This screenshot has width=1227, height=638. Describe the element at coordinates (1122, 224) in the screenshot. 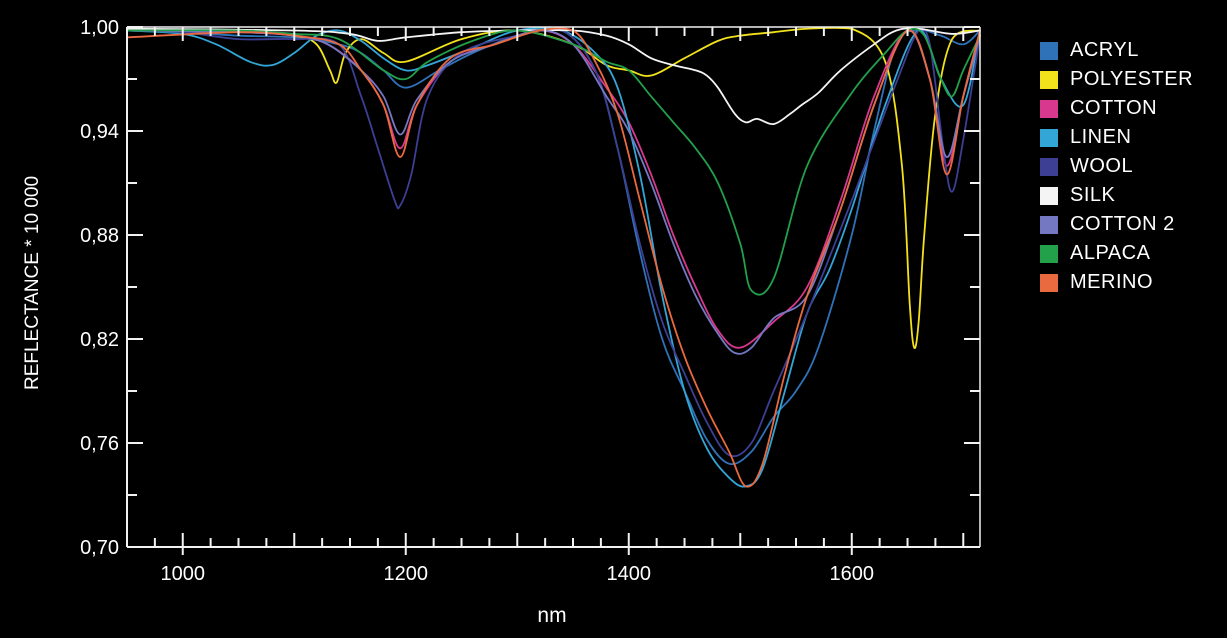

I see `legend-label: COTTON 2` at that location.